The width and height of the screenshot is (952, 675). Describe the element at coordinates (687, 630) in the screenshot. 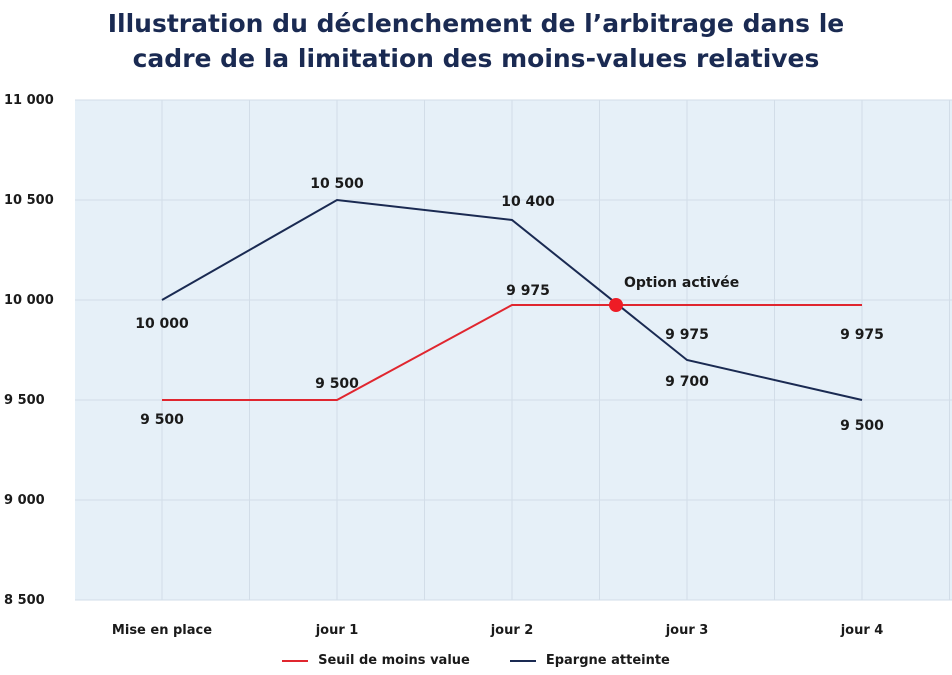

I see `x-tick-label: jour 3` at that location.